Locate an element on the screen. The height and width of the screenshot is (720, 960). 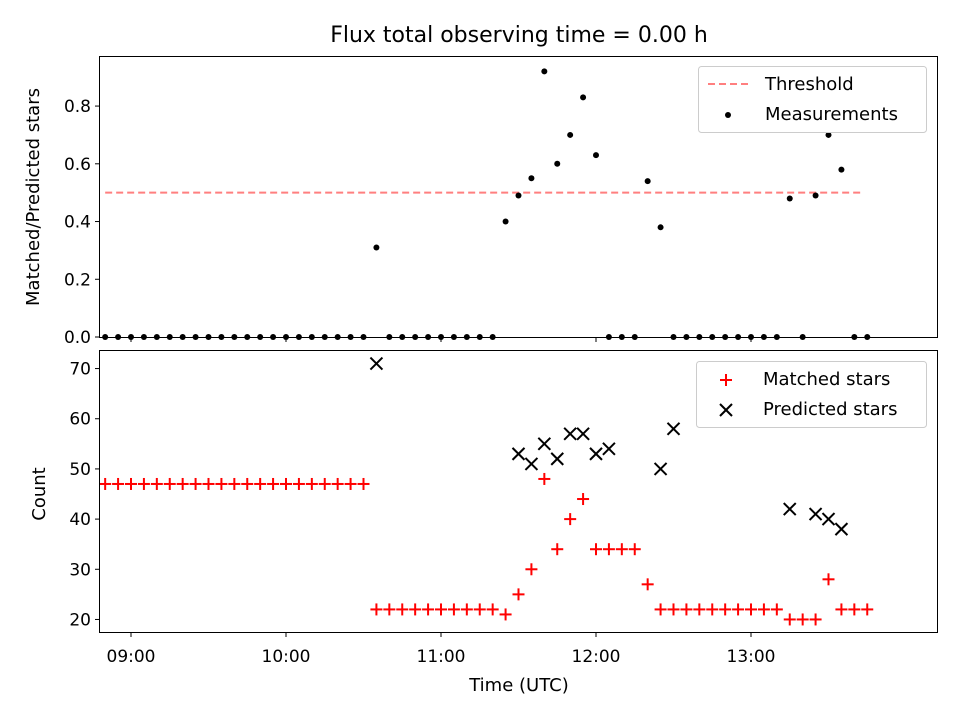
y-tick-label: 70 is located at coordinates (80, 370).